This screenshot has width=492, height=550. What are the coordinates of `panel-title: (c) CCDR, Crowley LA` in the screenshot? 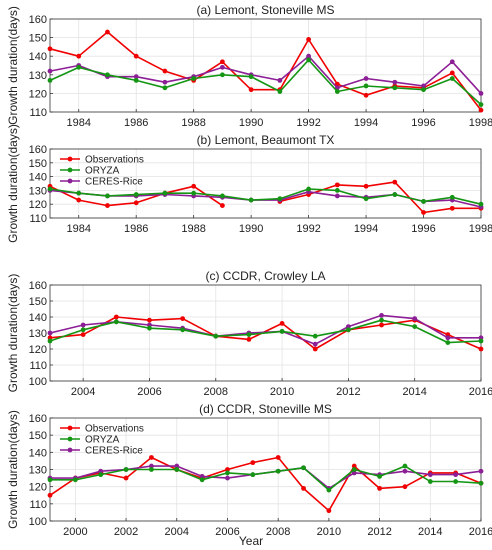 It's located at (265, 276).